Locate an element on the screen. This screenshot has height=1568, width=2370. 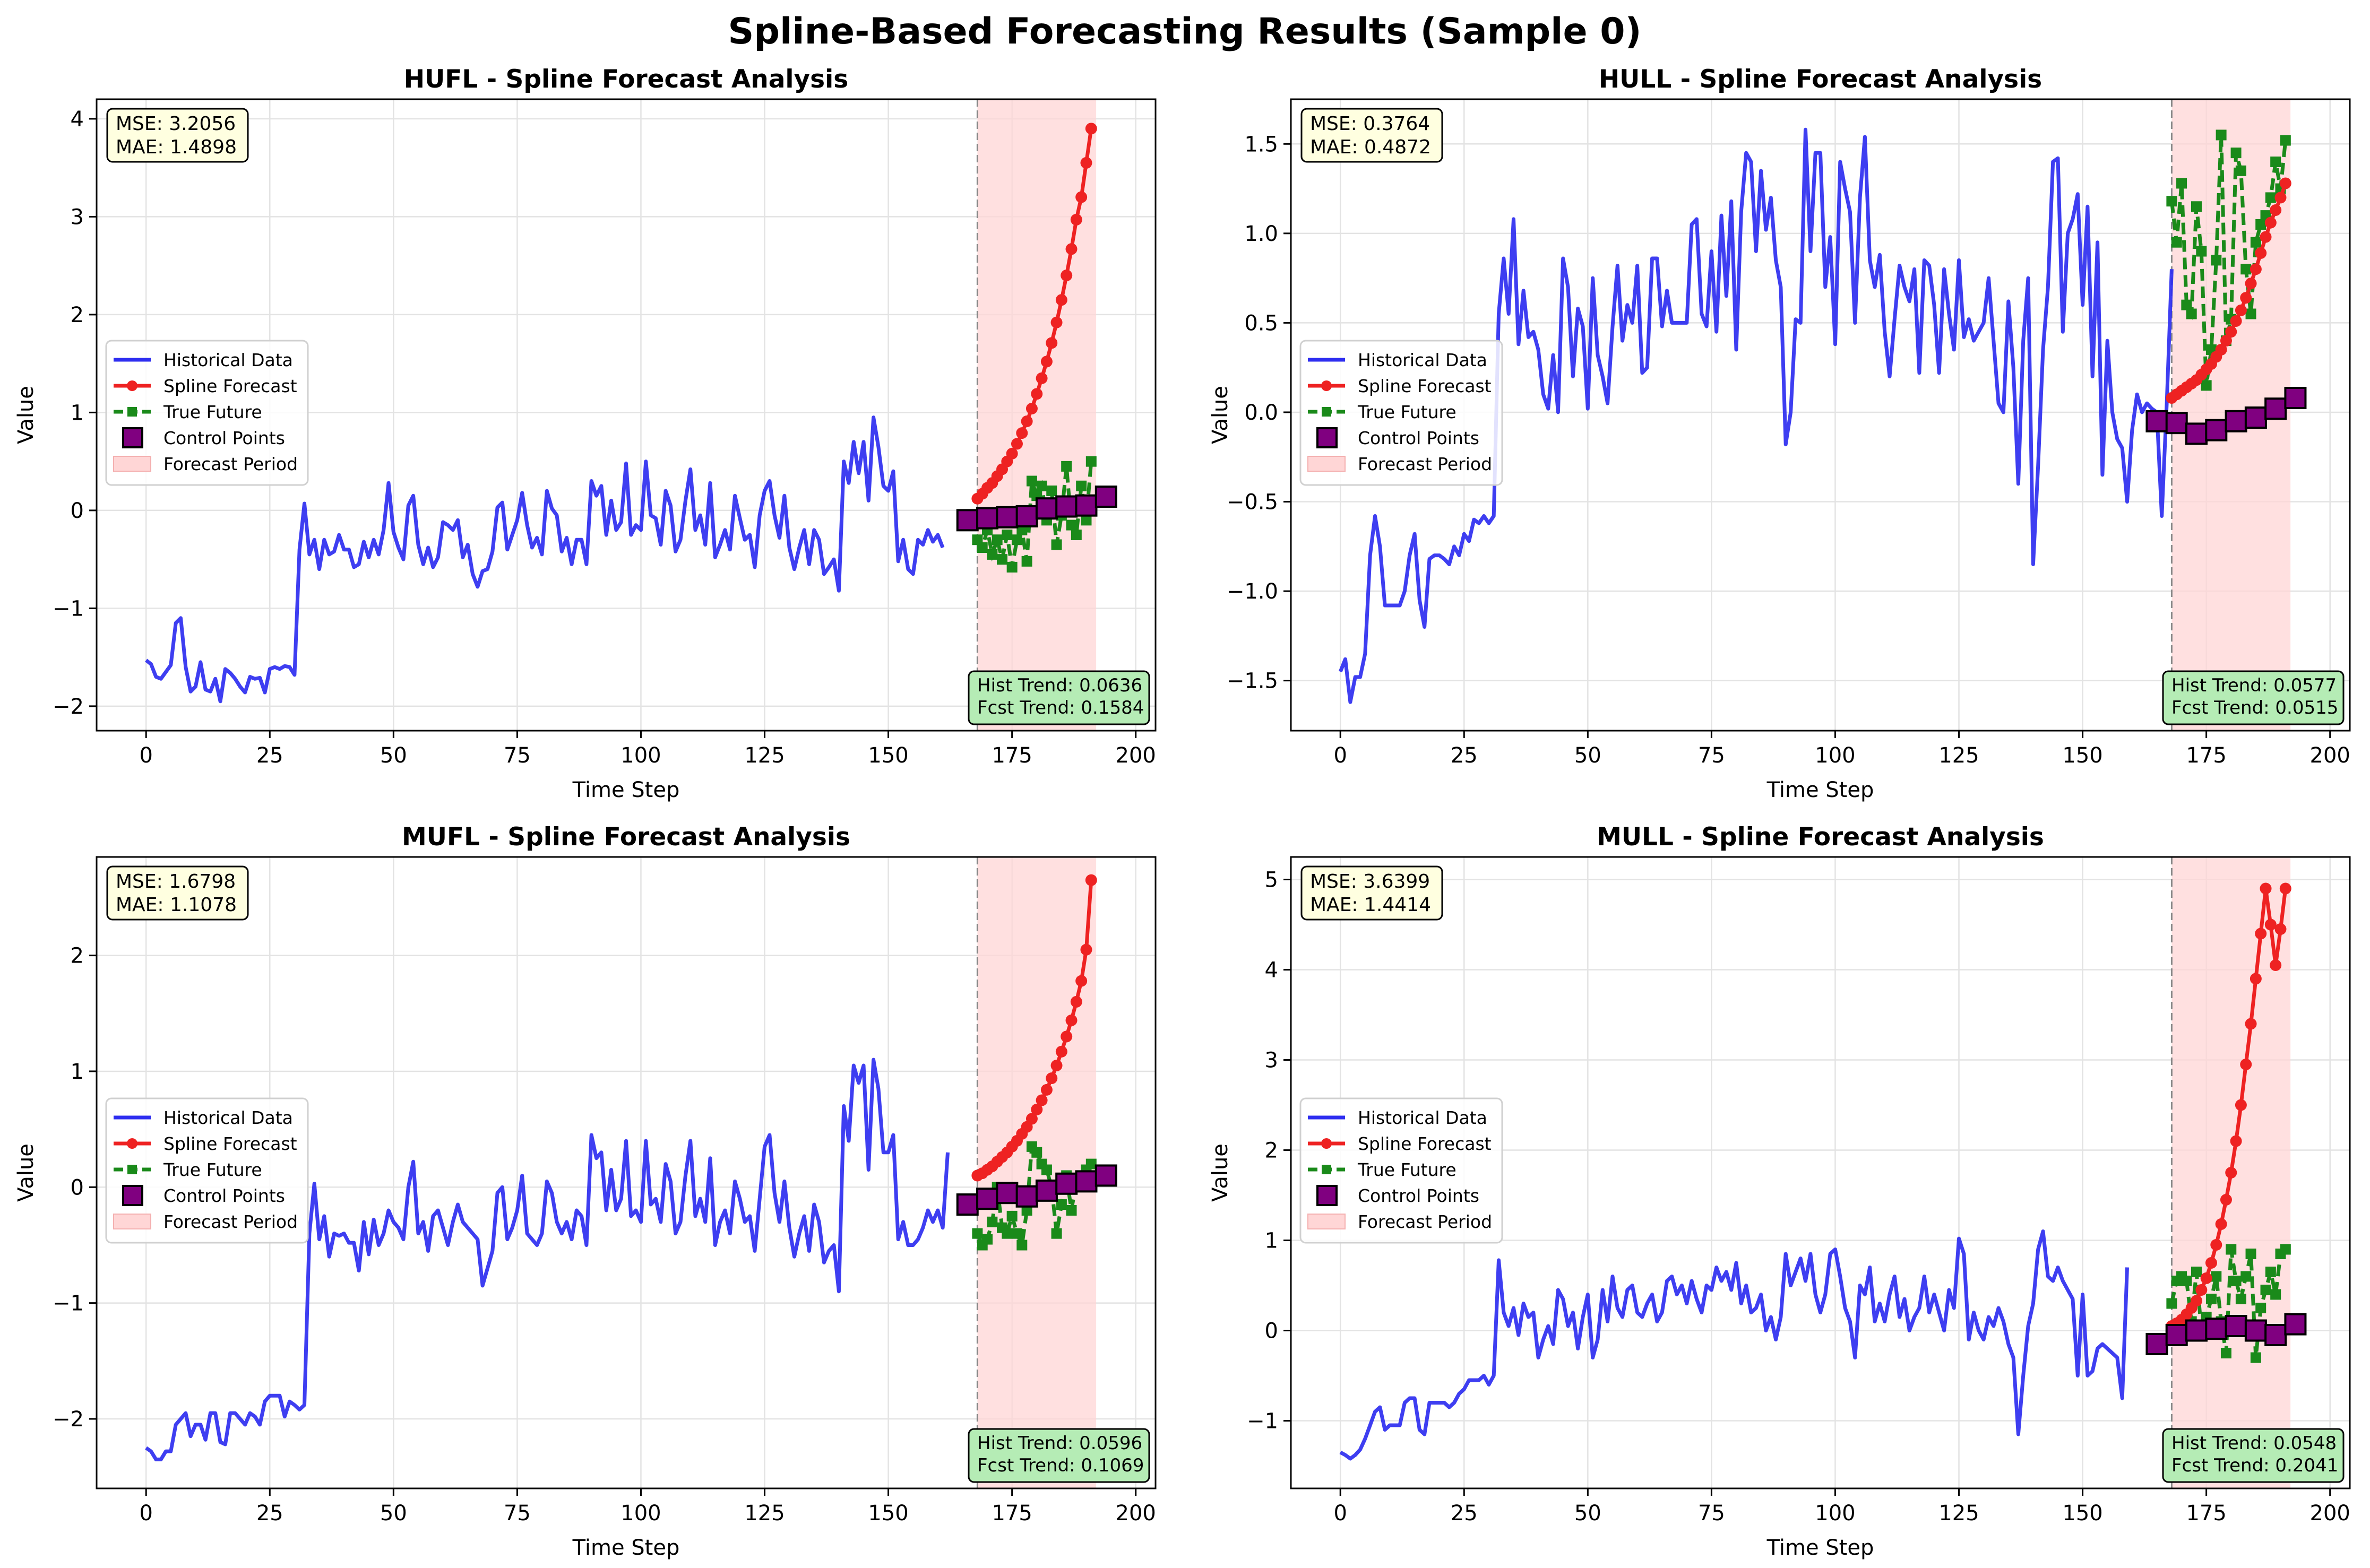
y-tick-label: 0 is located at coordinates (78, 1187).